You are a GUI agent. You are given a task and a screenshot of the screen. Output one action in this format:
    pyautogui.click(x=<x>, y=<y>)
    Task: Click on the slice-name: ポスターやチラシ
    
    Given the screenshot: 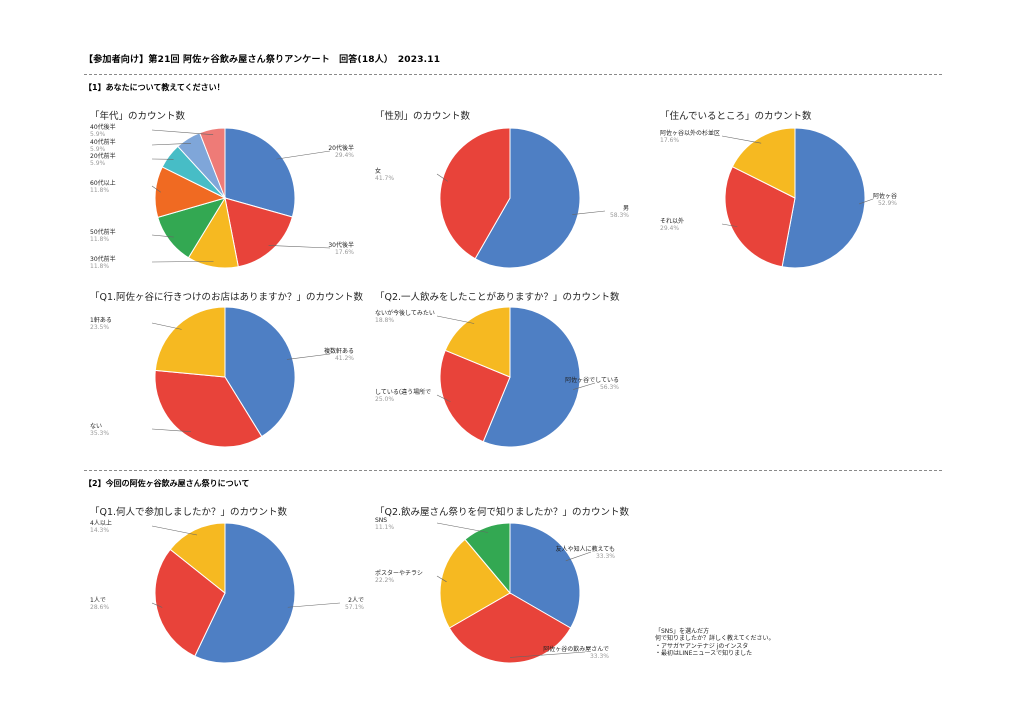 What is the action you would take?
    pyautogui.click(x=399, y=573)
    